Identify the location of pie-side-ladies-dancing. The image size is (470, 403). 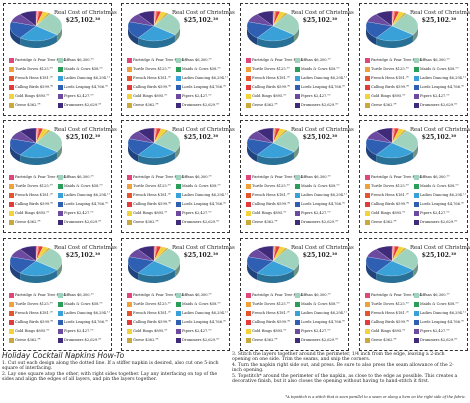
(38, 41).